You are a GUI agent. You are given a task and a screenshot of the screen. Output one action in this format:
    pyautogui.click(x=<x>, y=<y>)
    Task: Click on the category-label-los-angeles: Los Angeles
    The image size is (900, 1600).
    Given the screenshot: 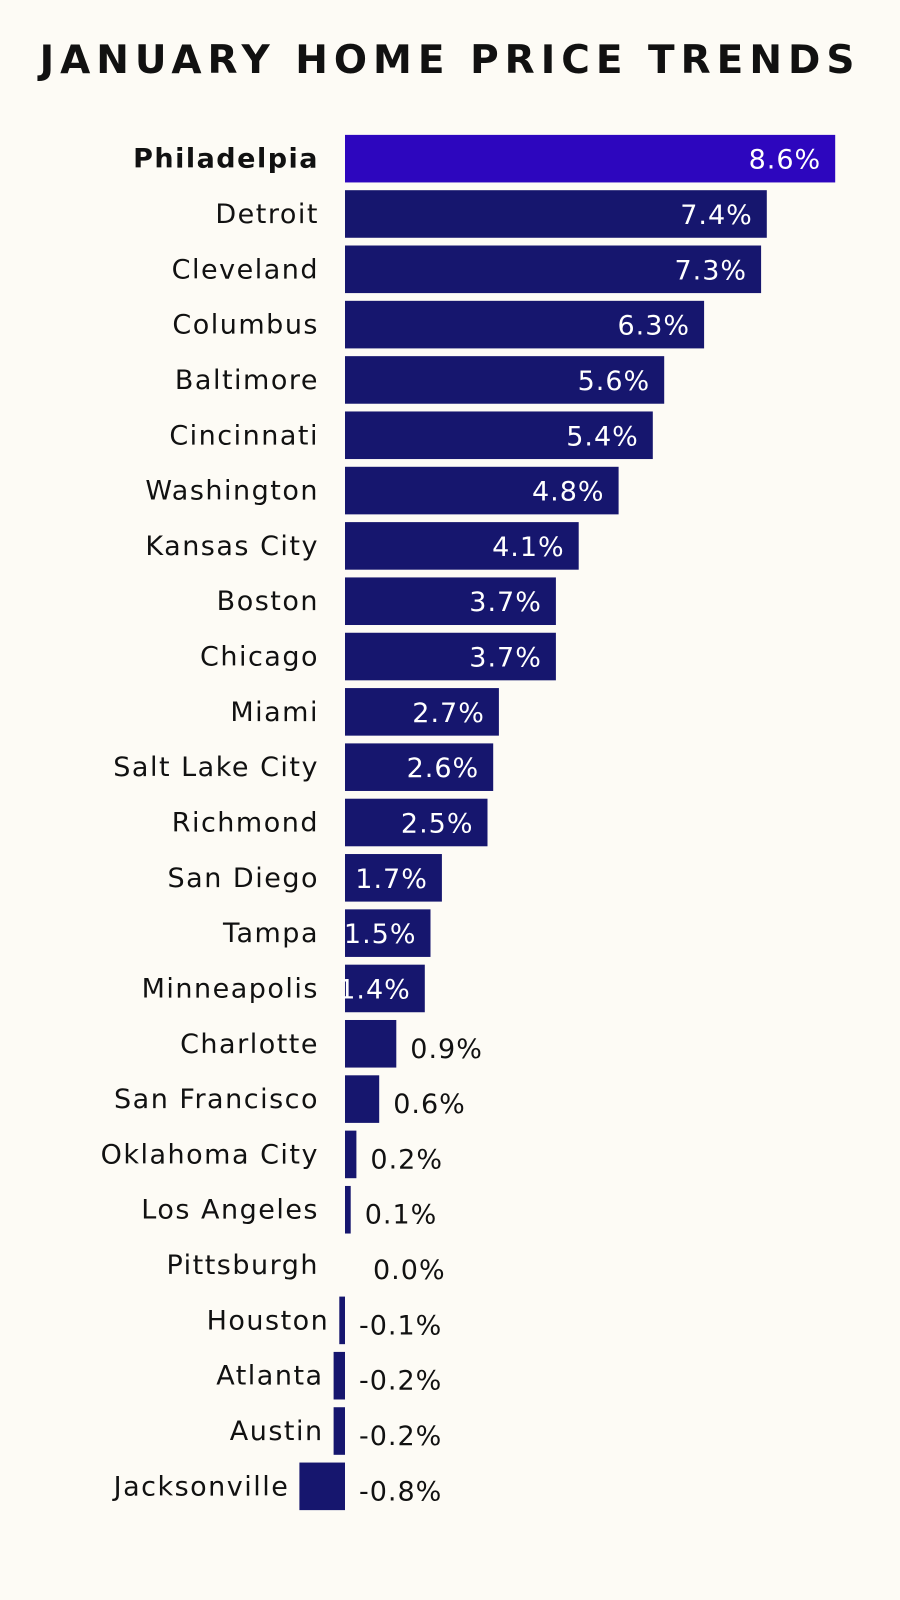 What is the action you would take?
    pyautogui.click(x=230, y=1210)
    